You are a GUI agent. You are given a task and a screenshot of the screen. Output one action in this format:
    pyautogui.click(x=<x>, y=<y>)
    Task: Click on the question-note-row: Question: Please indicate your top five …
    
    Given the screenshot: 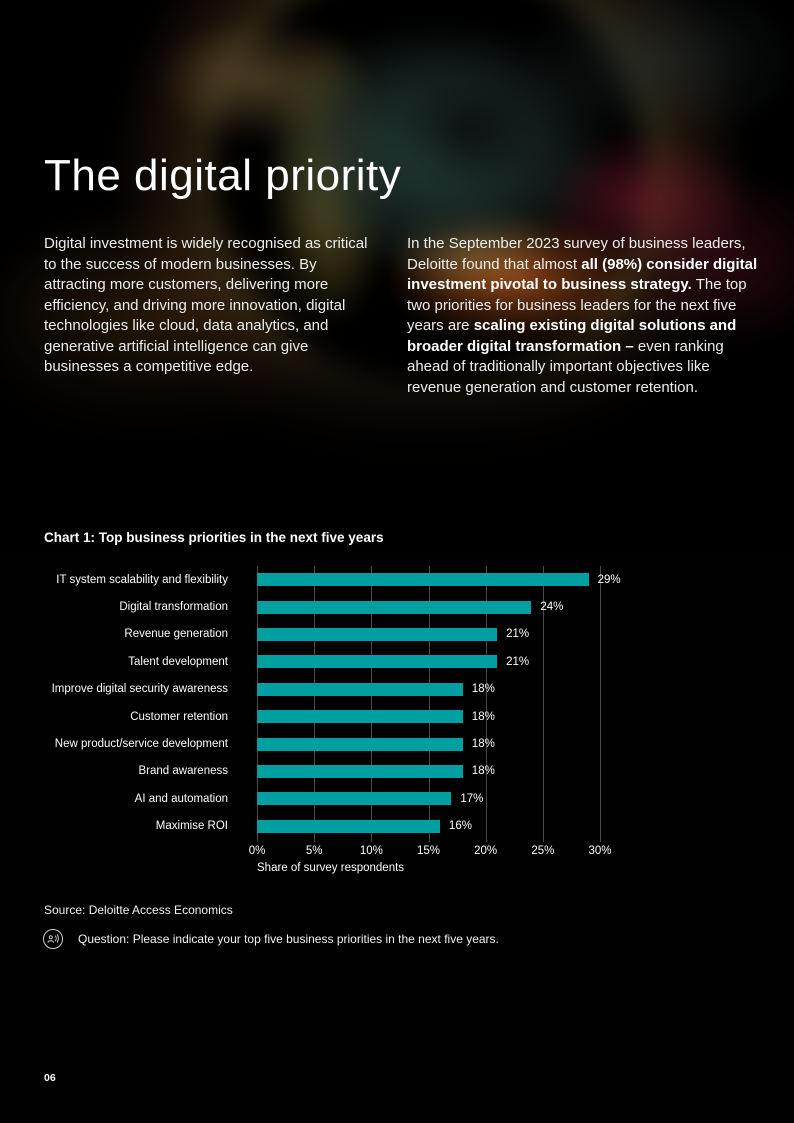 What is the action you would take?
    pyautogui.click(x=270, y=939)
    